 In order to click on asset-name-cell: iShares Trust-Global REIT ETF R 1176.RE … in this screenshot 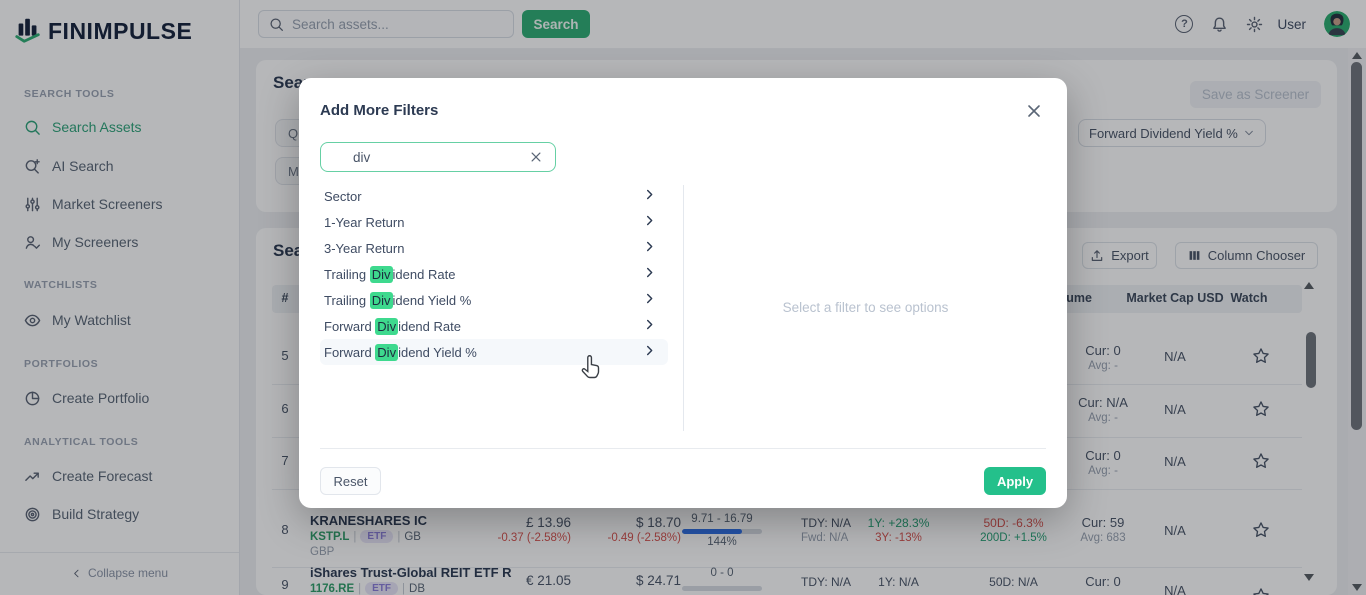, I will do `click(411, 580)`.